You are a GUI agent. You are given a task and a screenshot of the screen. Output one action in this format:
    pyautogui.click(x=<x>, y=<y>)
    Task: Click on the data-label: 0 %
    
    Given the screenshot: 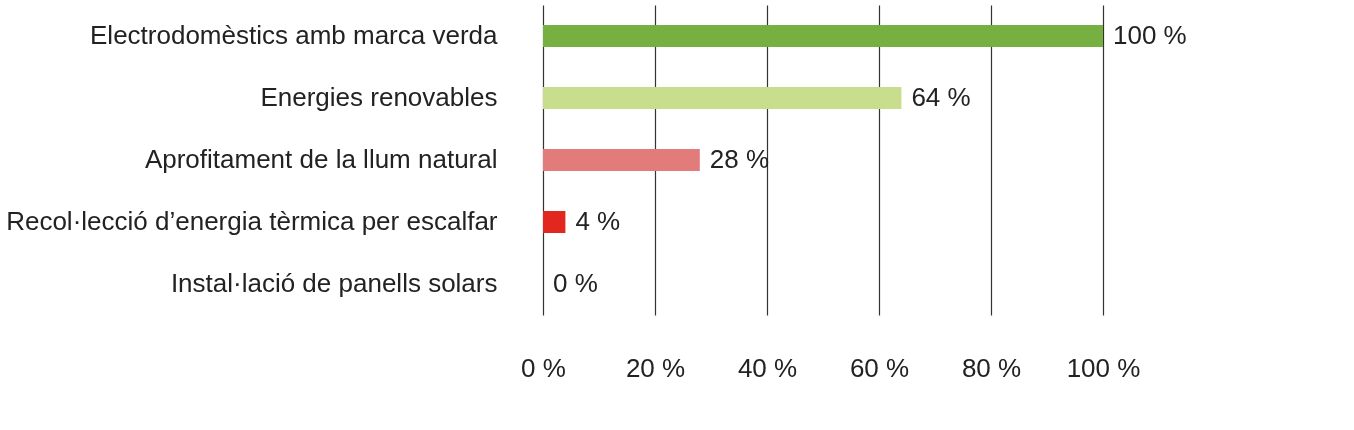 What is the action you would take?
    pyautogui.click(x=575, y=283)
    